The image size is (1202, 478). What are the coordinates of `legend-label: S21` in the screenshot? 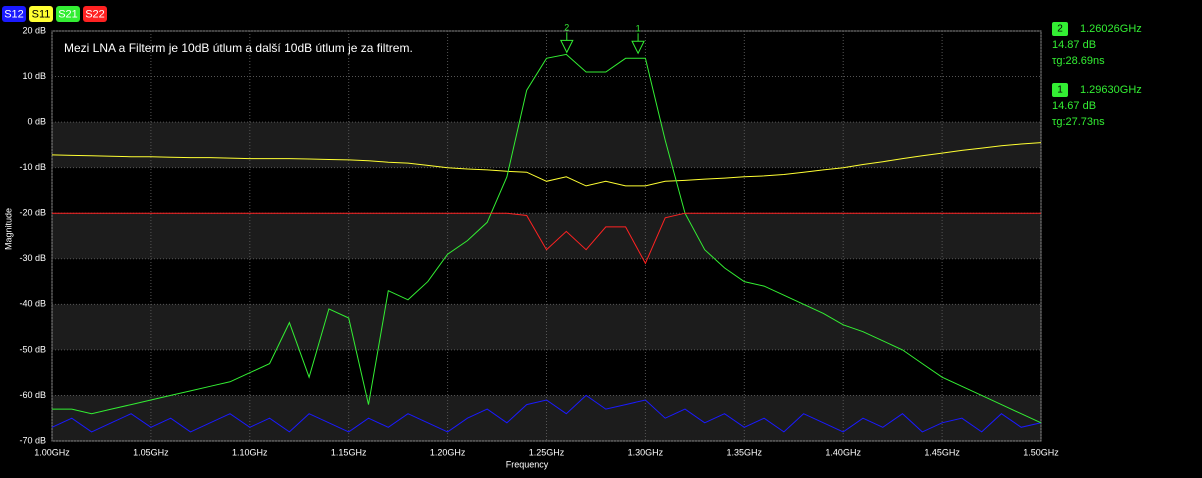 It's located at (68, 14).